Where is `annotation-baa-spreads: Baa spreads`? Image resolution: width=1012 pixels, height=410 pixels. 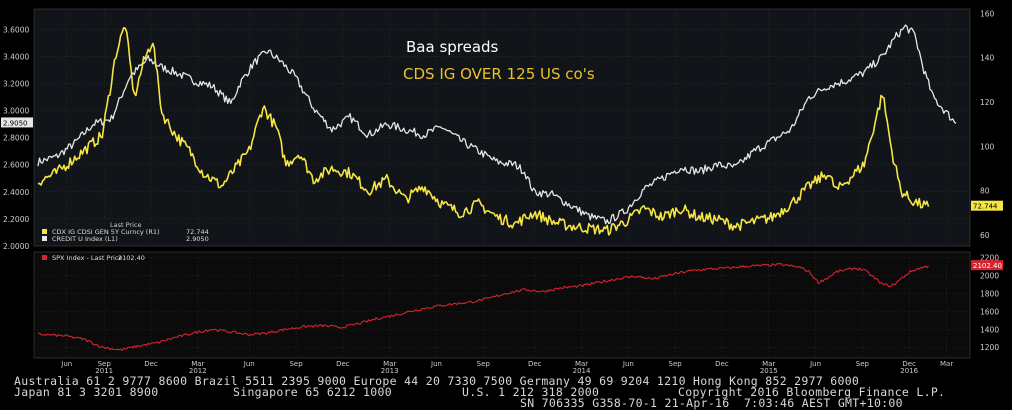 annotation-baa-spreads: Baa spreads is located at coordinates (452, 47).